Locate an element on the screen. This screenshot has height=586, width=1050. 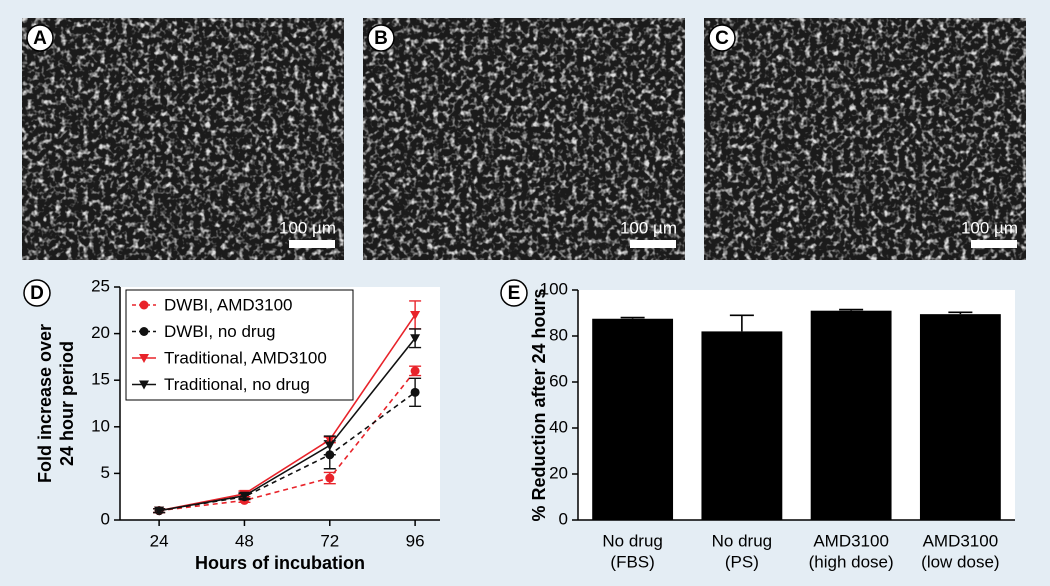
y-tick-label: 80 is located at coordinates (558, 334).